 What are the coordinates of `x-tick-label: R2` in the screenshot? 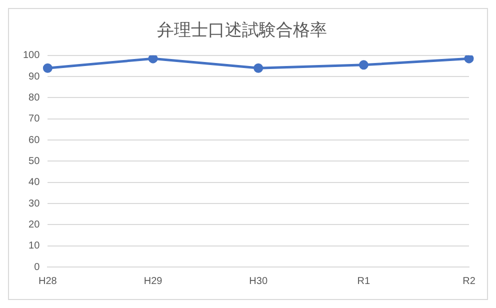 It's located at (469, 281).